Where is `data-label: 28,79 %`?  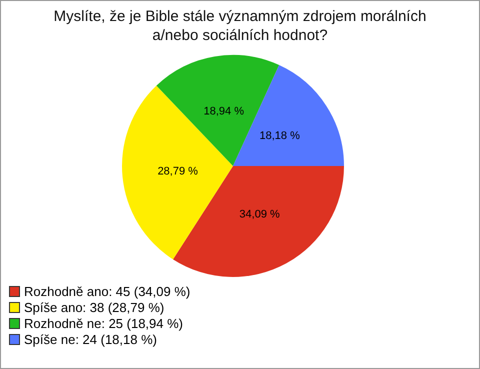
data-label: 28,79 % is located at coordinates (178, 171).